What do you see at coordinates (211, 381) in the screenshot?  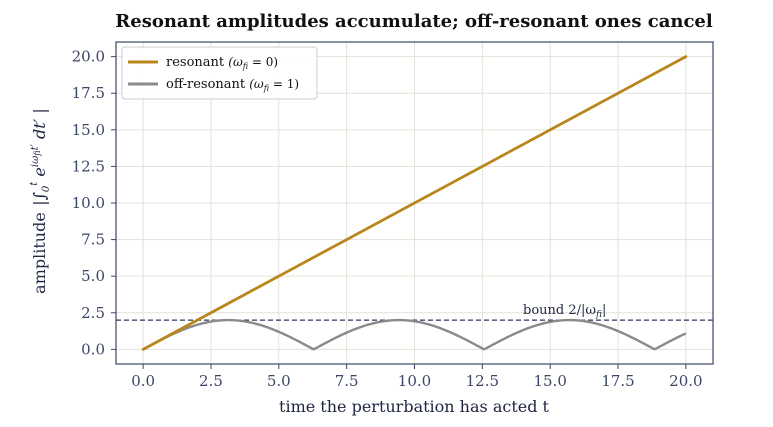 I see `x-tick-label: 2.5` at bounding box center [211, 381].